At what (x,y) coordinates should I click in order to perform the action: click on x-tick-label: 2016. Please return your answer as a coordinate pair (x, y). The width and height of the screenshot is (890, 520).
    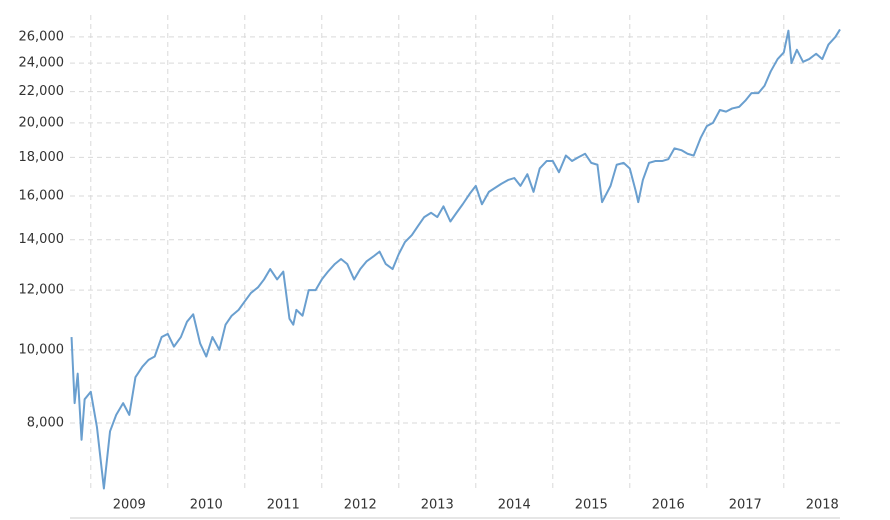
    Looking at the image, I should click on (668, 505).